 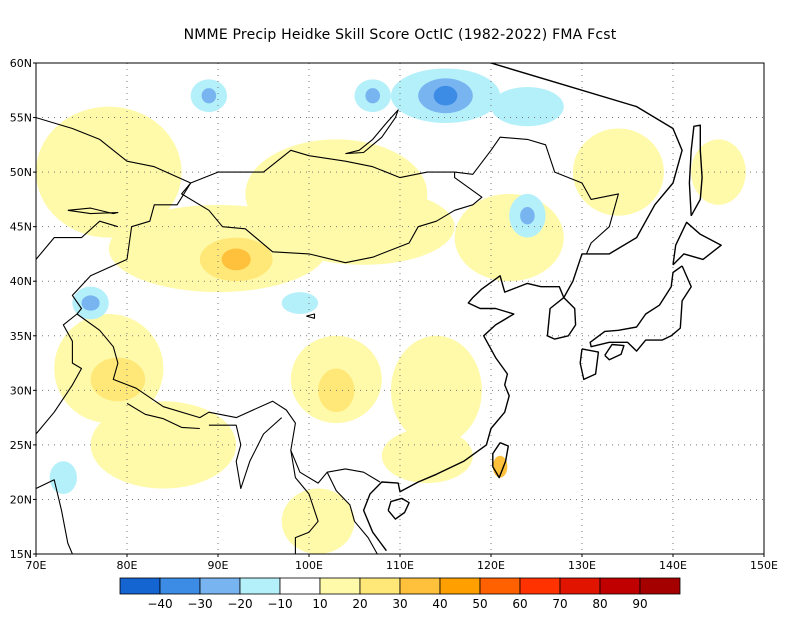 What do you see at coordinates (163, 416) in the screenshot?
I see `border-india-nepal-south` at bounding box center [163, 416].